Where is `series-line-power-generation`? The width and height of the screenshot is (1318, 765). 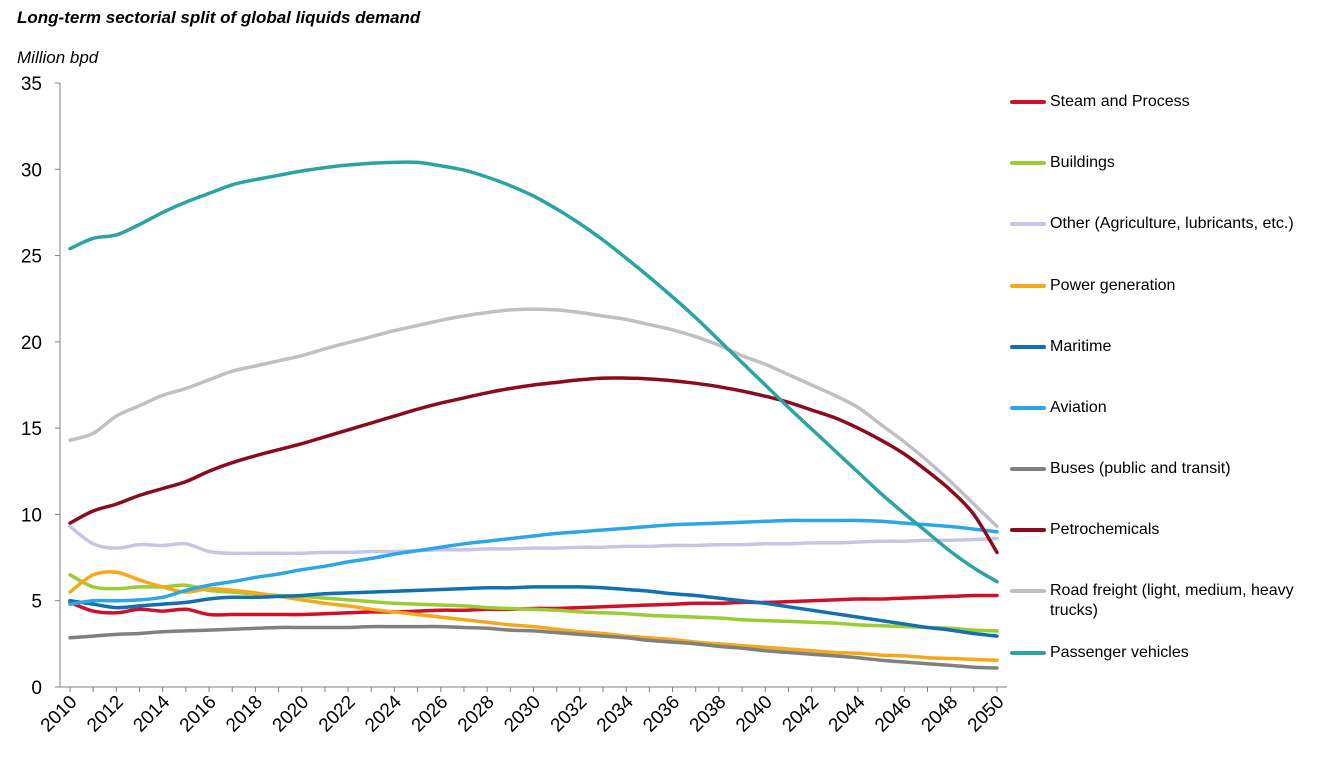
series-line-power-generation is located at coordinates (533, 616).